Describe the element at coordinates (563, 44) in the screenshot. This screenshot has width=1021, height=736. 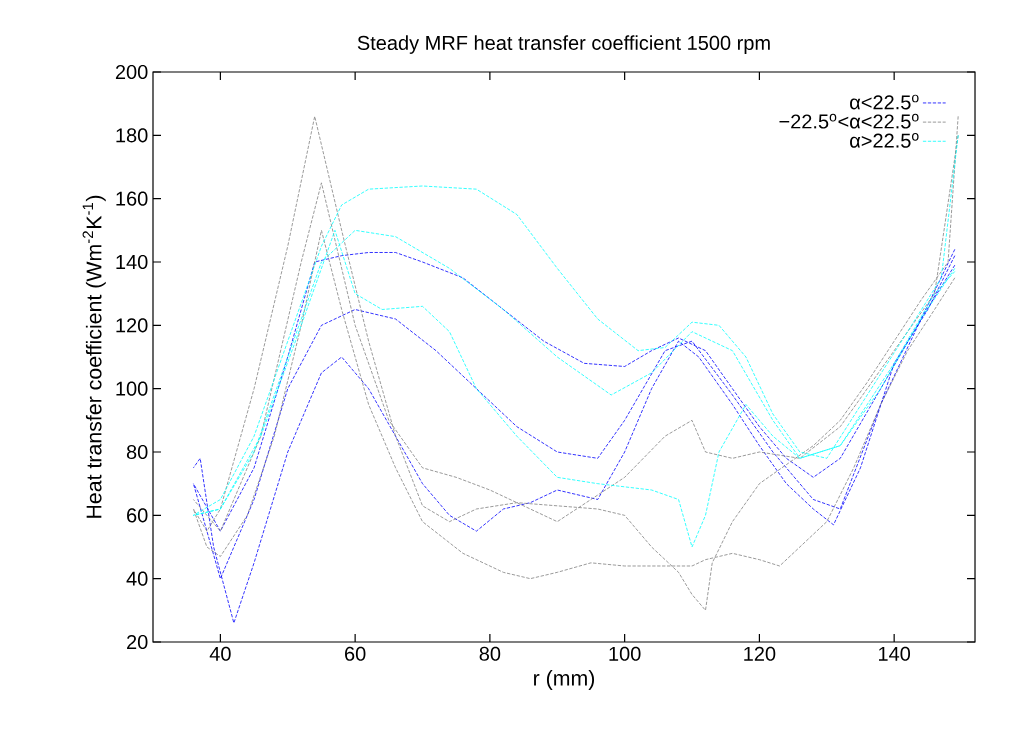
I see `chart-title: Steady MRF heat transfer coefficient 1500 rpm` at that location.